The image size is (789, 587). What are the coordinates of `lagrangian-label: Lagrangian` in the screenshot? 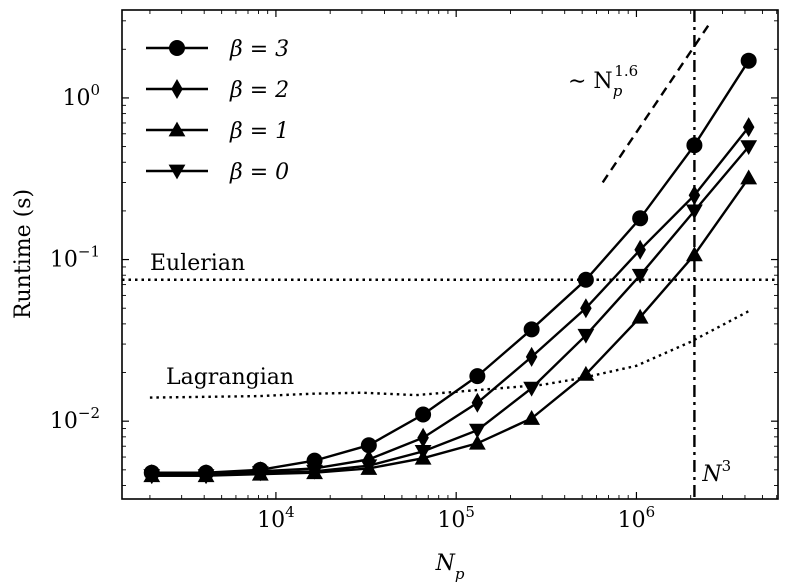 It's located at (230, 377).